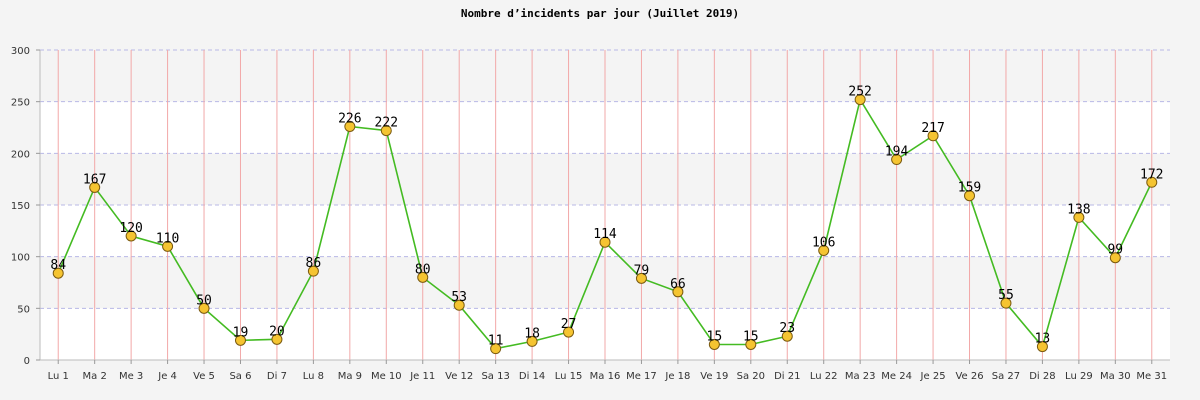 The height and width of the screenshot is (400, 1200). What do you see at coordinates (787, 376) in the screenshot?
I see `x-tick-label: Di 21` at bounding box center [787, 376].